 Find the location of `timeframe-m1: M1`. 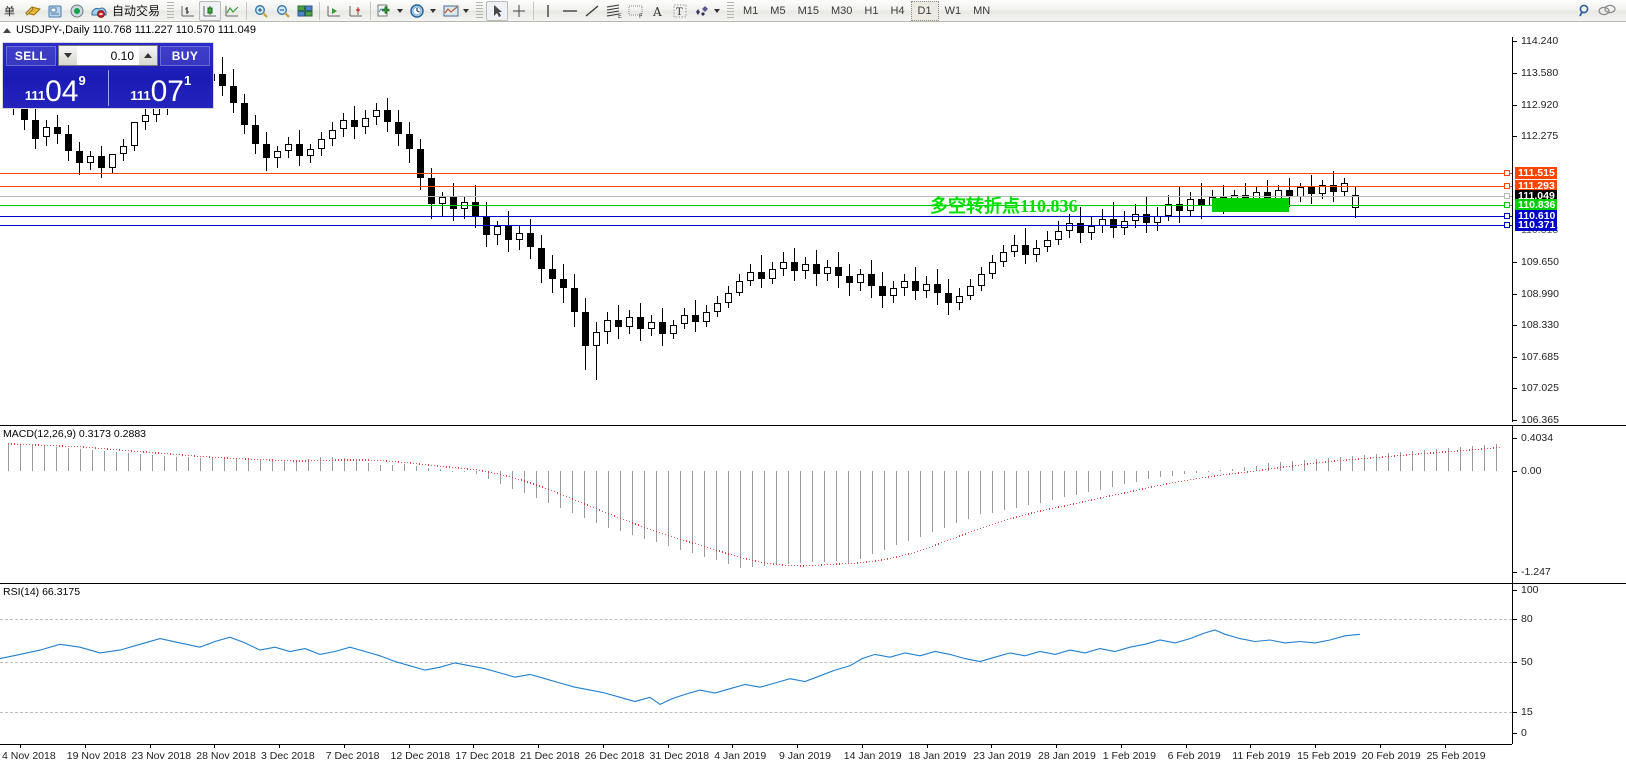

timeframe-m1: M1 is located at coordinates (751, 10).